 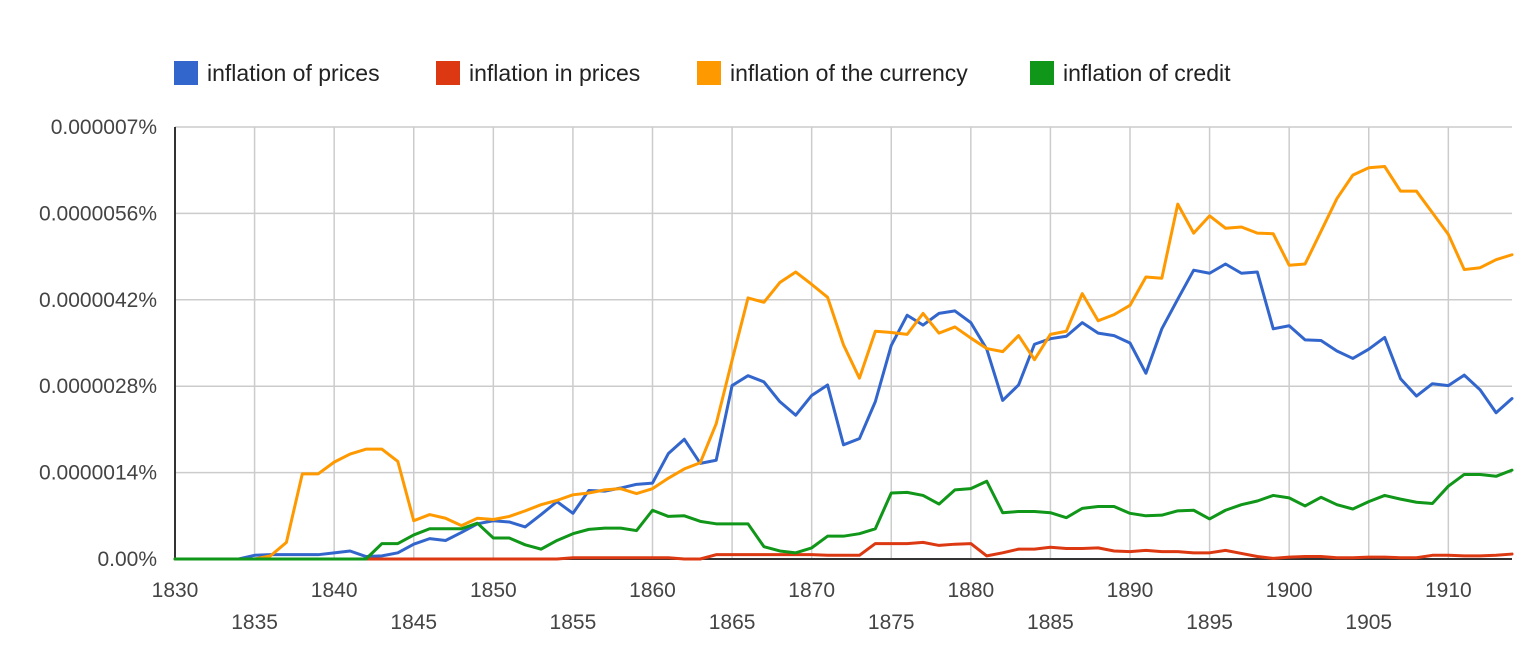 What do you see at coordinates (98, 473) in the screenshot?
I see `y-tick-label: 0.0000014%` at bounding box center [98, 473].